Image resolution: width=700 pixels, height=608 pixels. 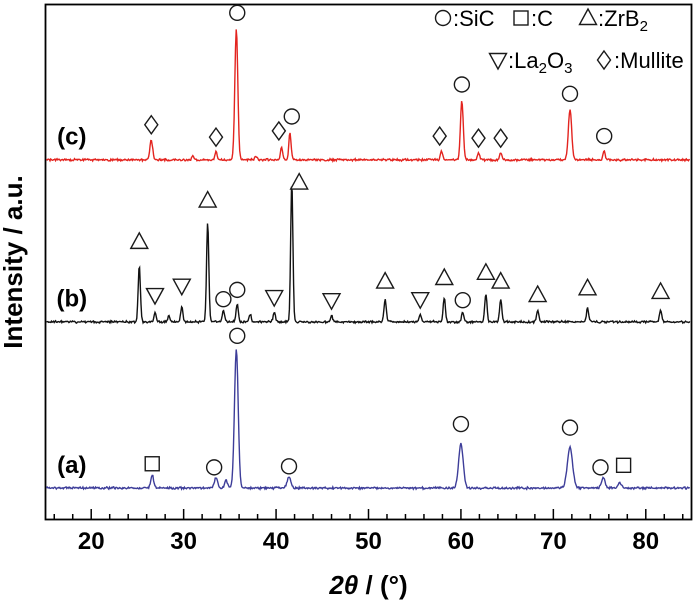 What do you see at coordinates (71, 299) in the screenshot?
I see `series-label-b: (b)` at bounding box center [71, 299].